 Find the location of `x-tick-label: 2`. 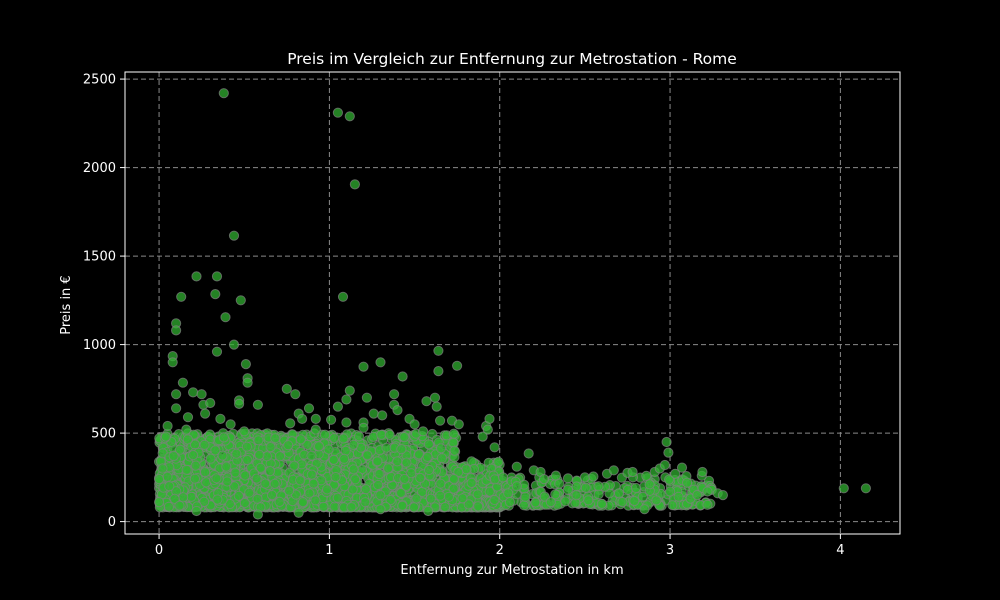

x-tick-label: 2 is located at coordinates (500, 550).